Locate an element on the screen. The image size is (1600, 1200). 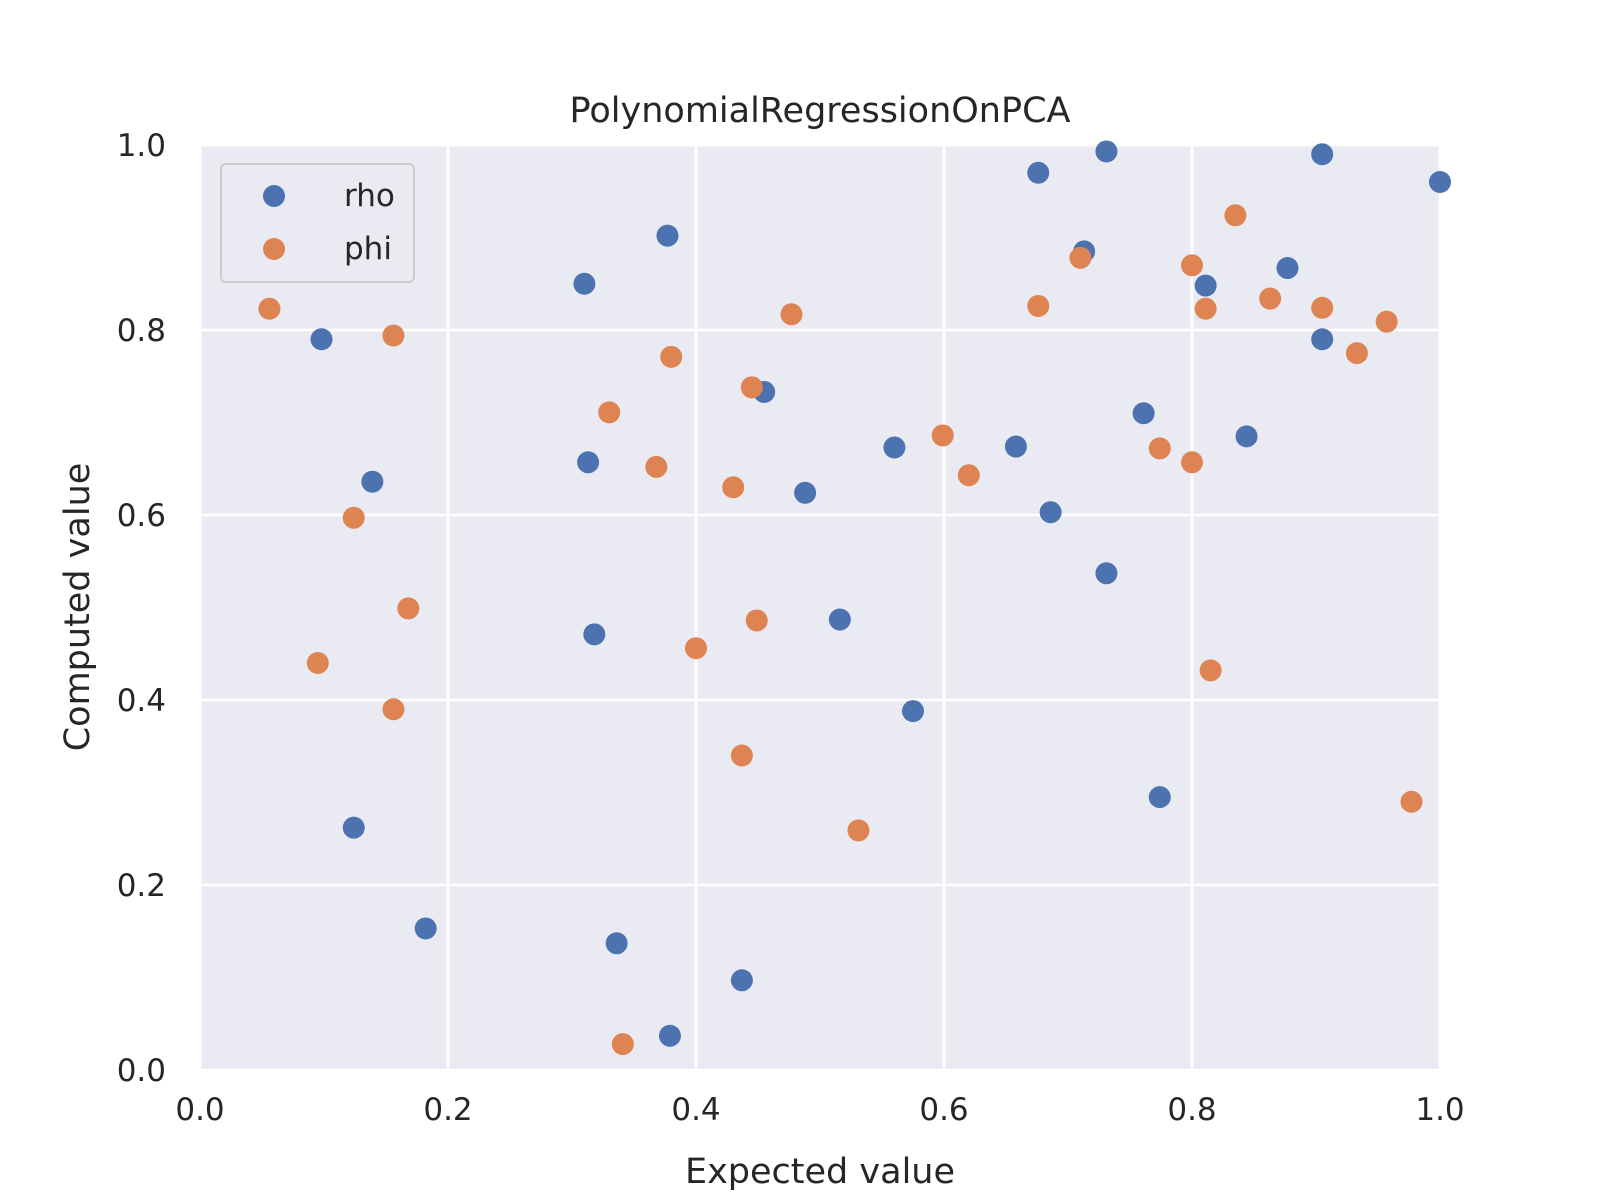
legend: rho phi is located at coordinates (317, 223).